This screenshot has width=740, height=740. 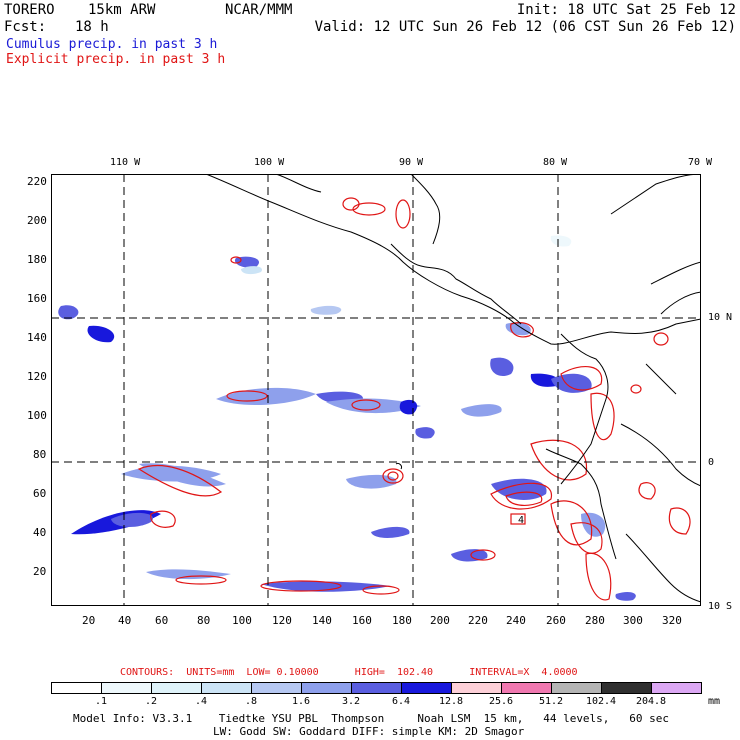 What do you see at coordinates (720, 606) in the screenshot?
I see `lat-label-10s: 10 S` at bounding box center [720, 606].